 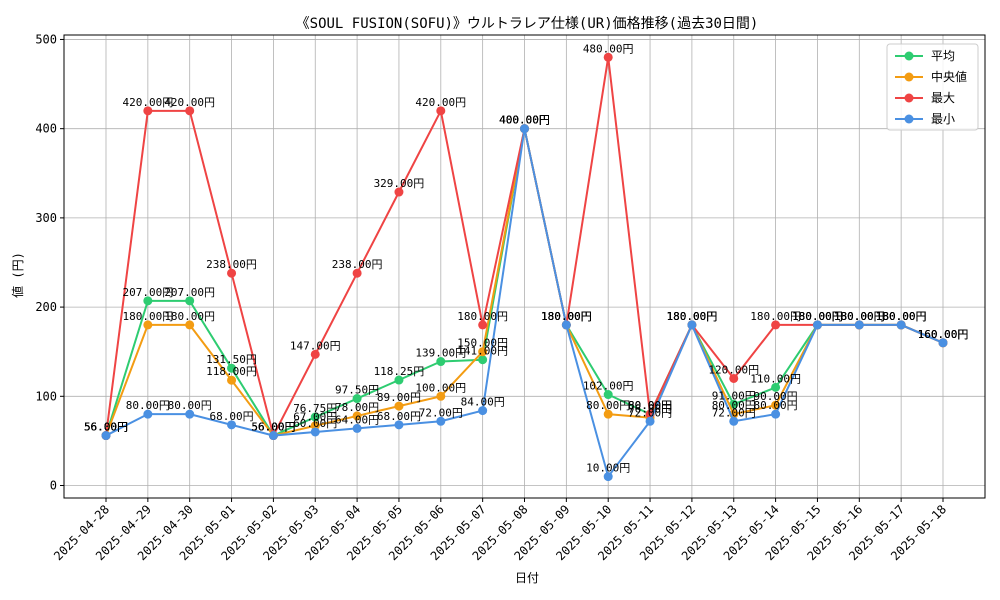 What do you see at coordinates (608, 48) in the screenshot?
I see `data-label: 480.00円` at bounding box center [608, 48].